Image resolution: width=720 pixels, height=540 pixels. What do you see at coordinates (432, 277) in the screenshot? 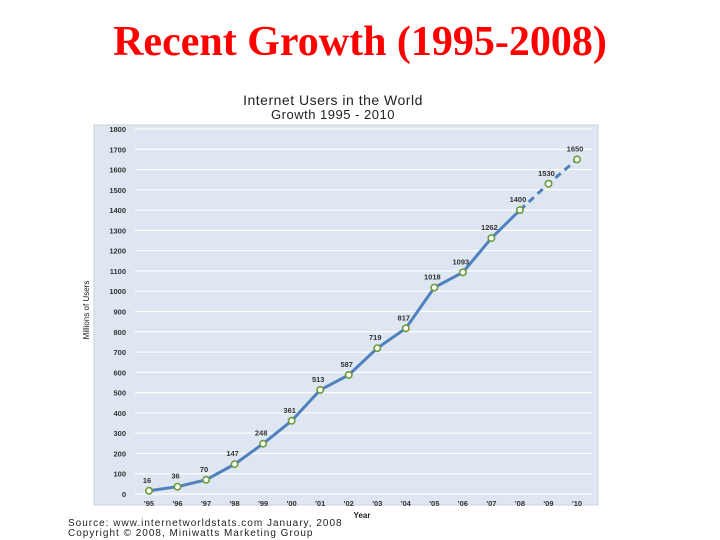
I see `data-label-10: 1018` at bounding box center [432, 277].